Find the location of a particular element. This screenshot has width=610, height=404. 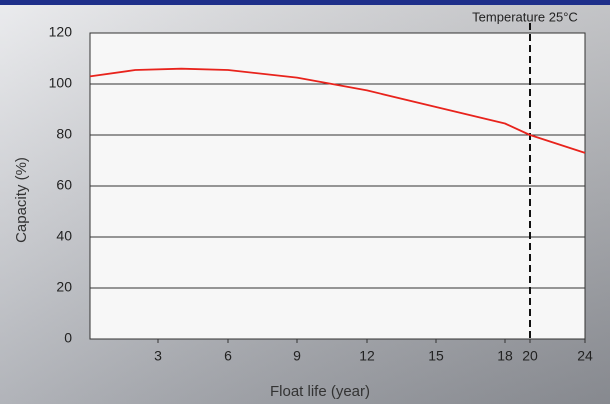

y-axis-label: Capacity (%) is located at coordinates (21, 200).